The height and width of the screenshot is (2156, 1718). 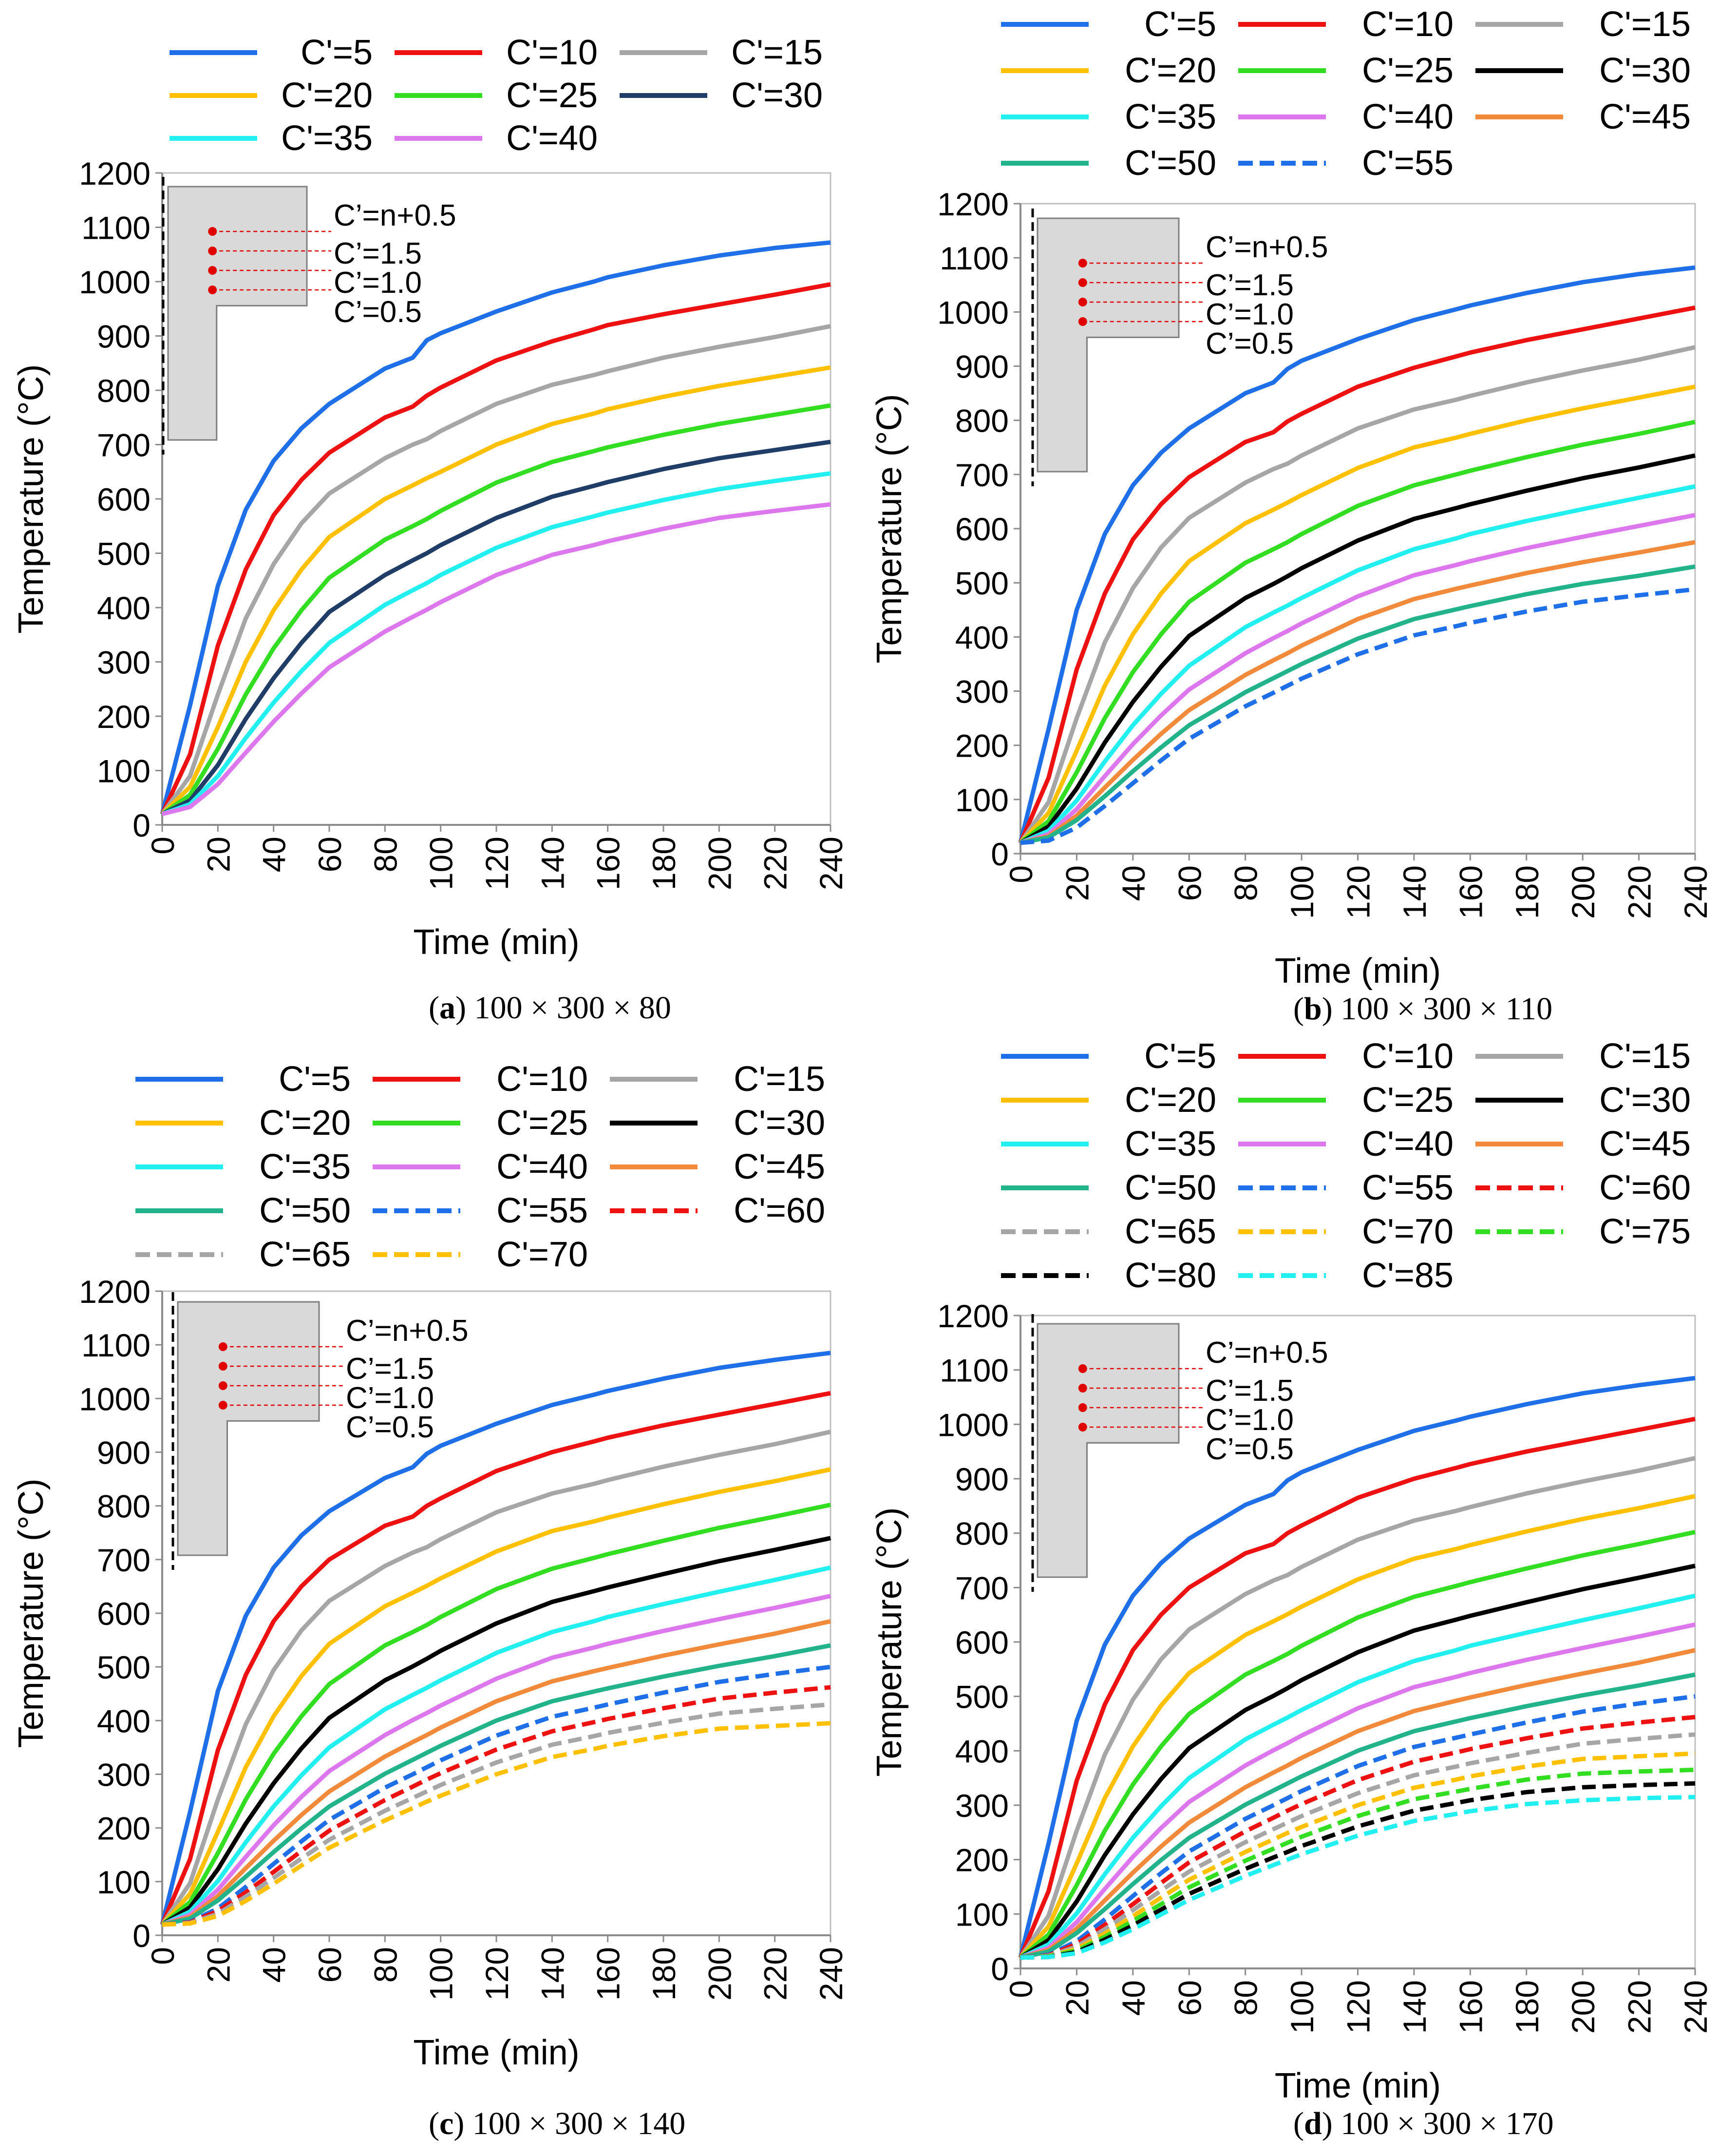 I want to click on x-tick-label: 160, so click(x=1471, y=892).